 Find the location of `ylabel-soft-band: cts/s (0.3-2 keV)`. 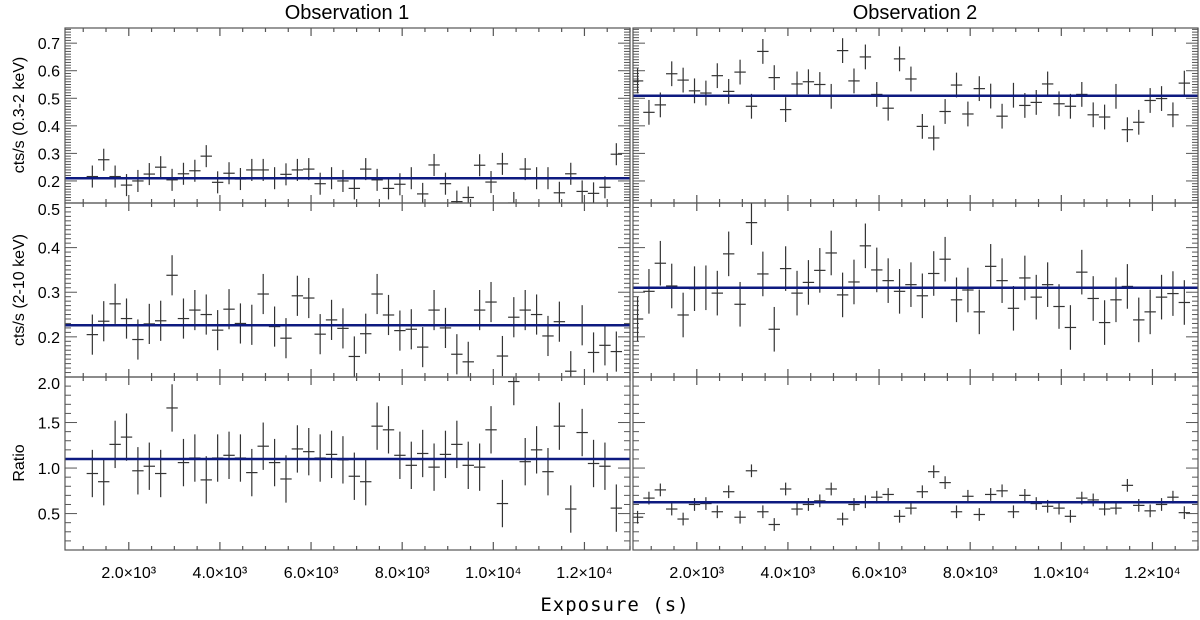

ylabel-soft-band: cts/s (0.3-2 keV) is located at coordinates (19, 115).